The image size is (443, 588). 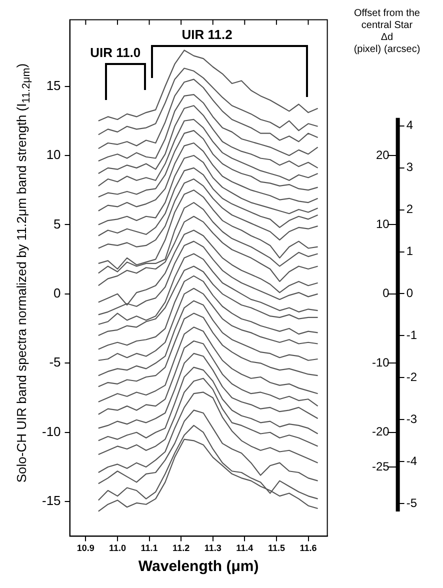 I want to click on y3-tick-label: -5, so click(x=412, y=503).